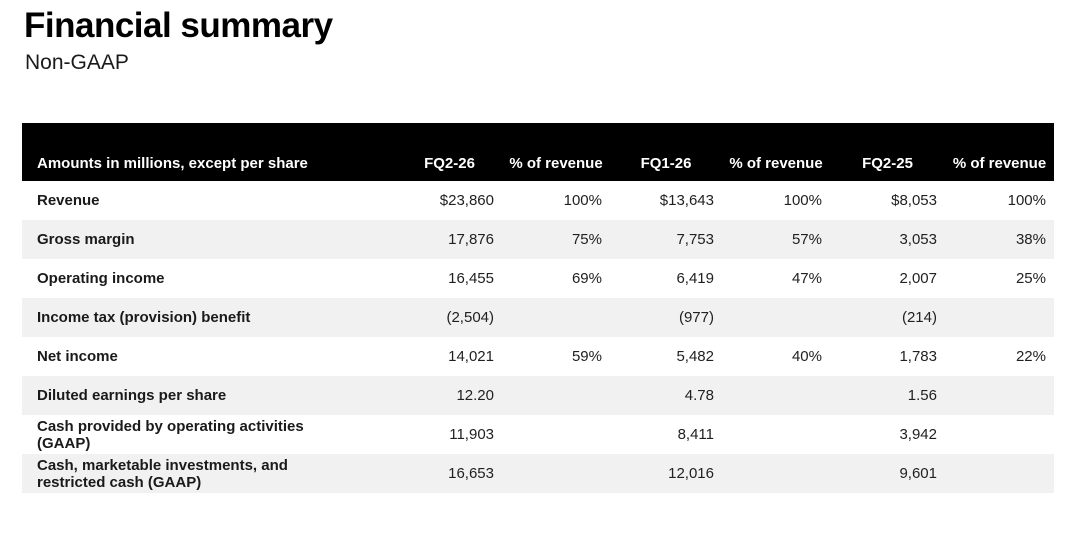 This screenshot has height=536, width=1080. What do you see at coordinates (887, 356) in the screenshot?
I see `cell-value: 1,783` at bounding box center [887, 356].